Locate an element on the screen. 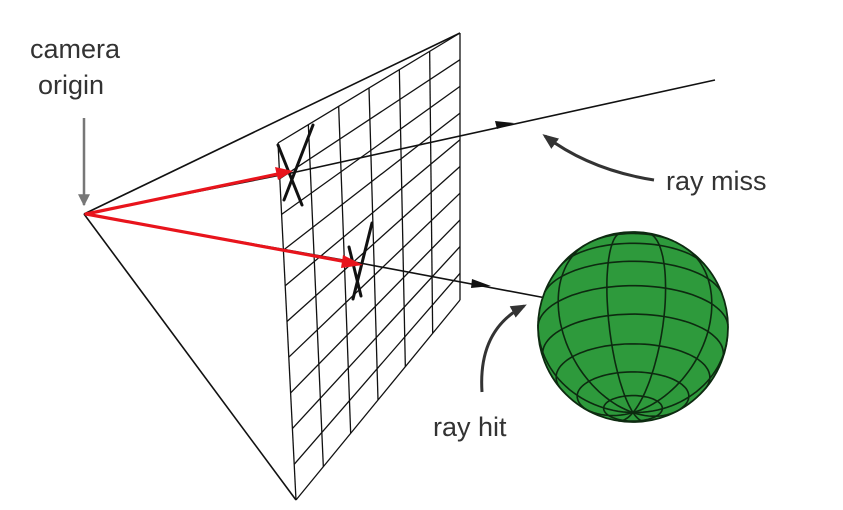 The height and width of the screenshot is (510, 843). hit-pixel-x-mark is located at coordinates (360, 261).